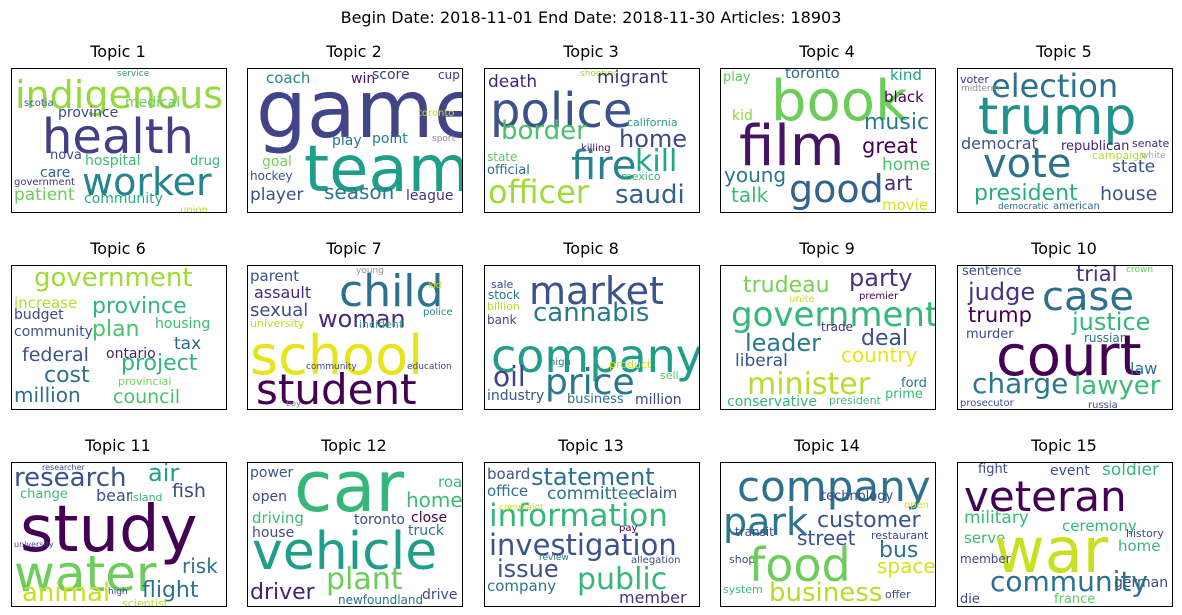  I want to click on word-cloud-word: toronto, so click(436, 113).